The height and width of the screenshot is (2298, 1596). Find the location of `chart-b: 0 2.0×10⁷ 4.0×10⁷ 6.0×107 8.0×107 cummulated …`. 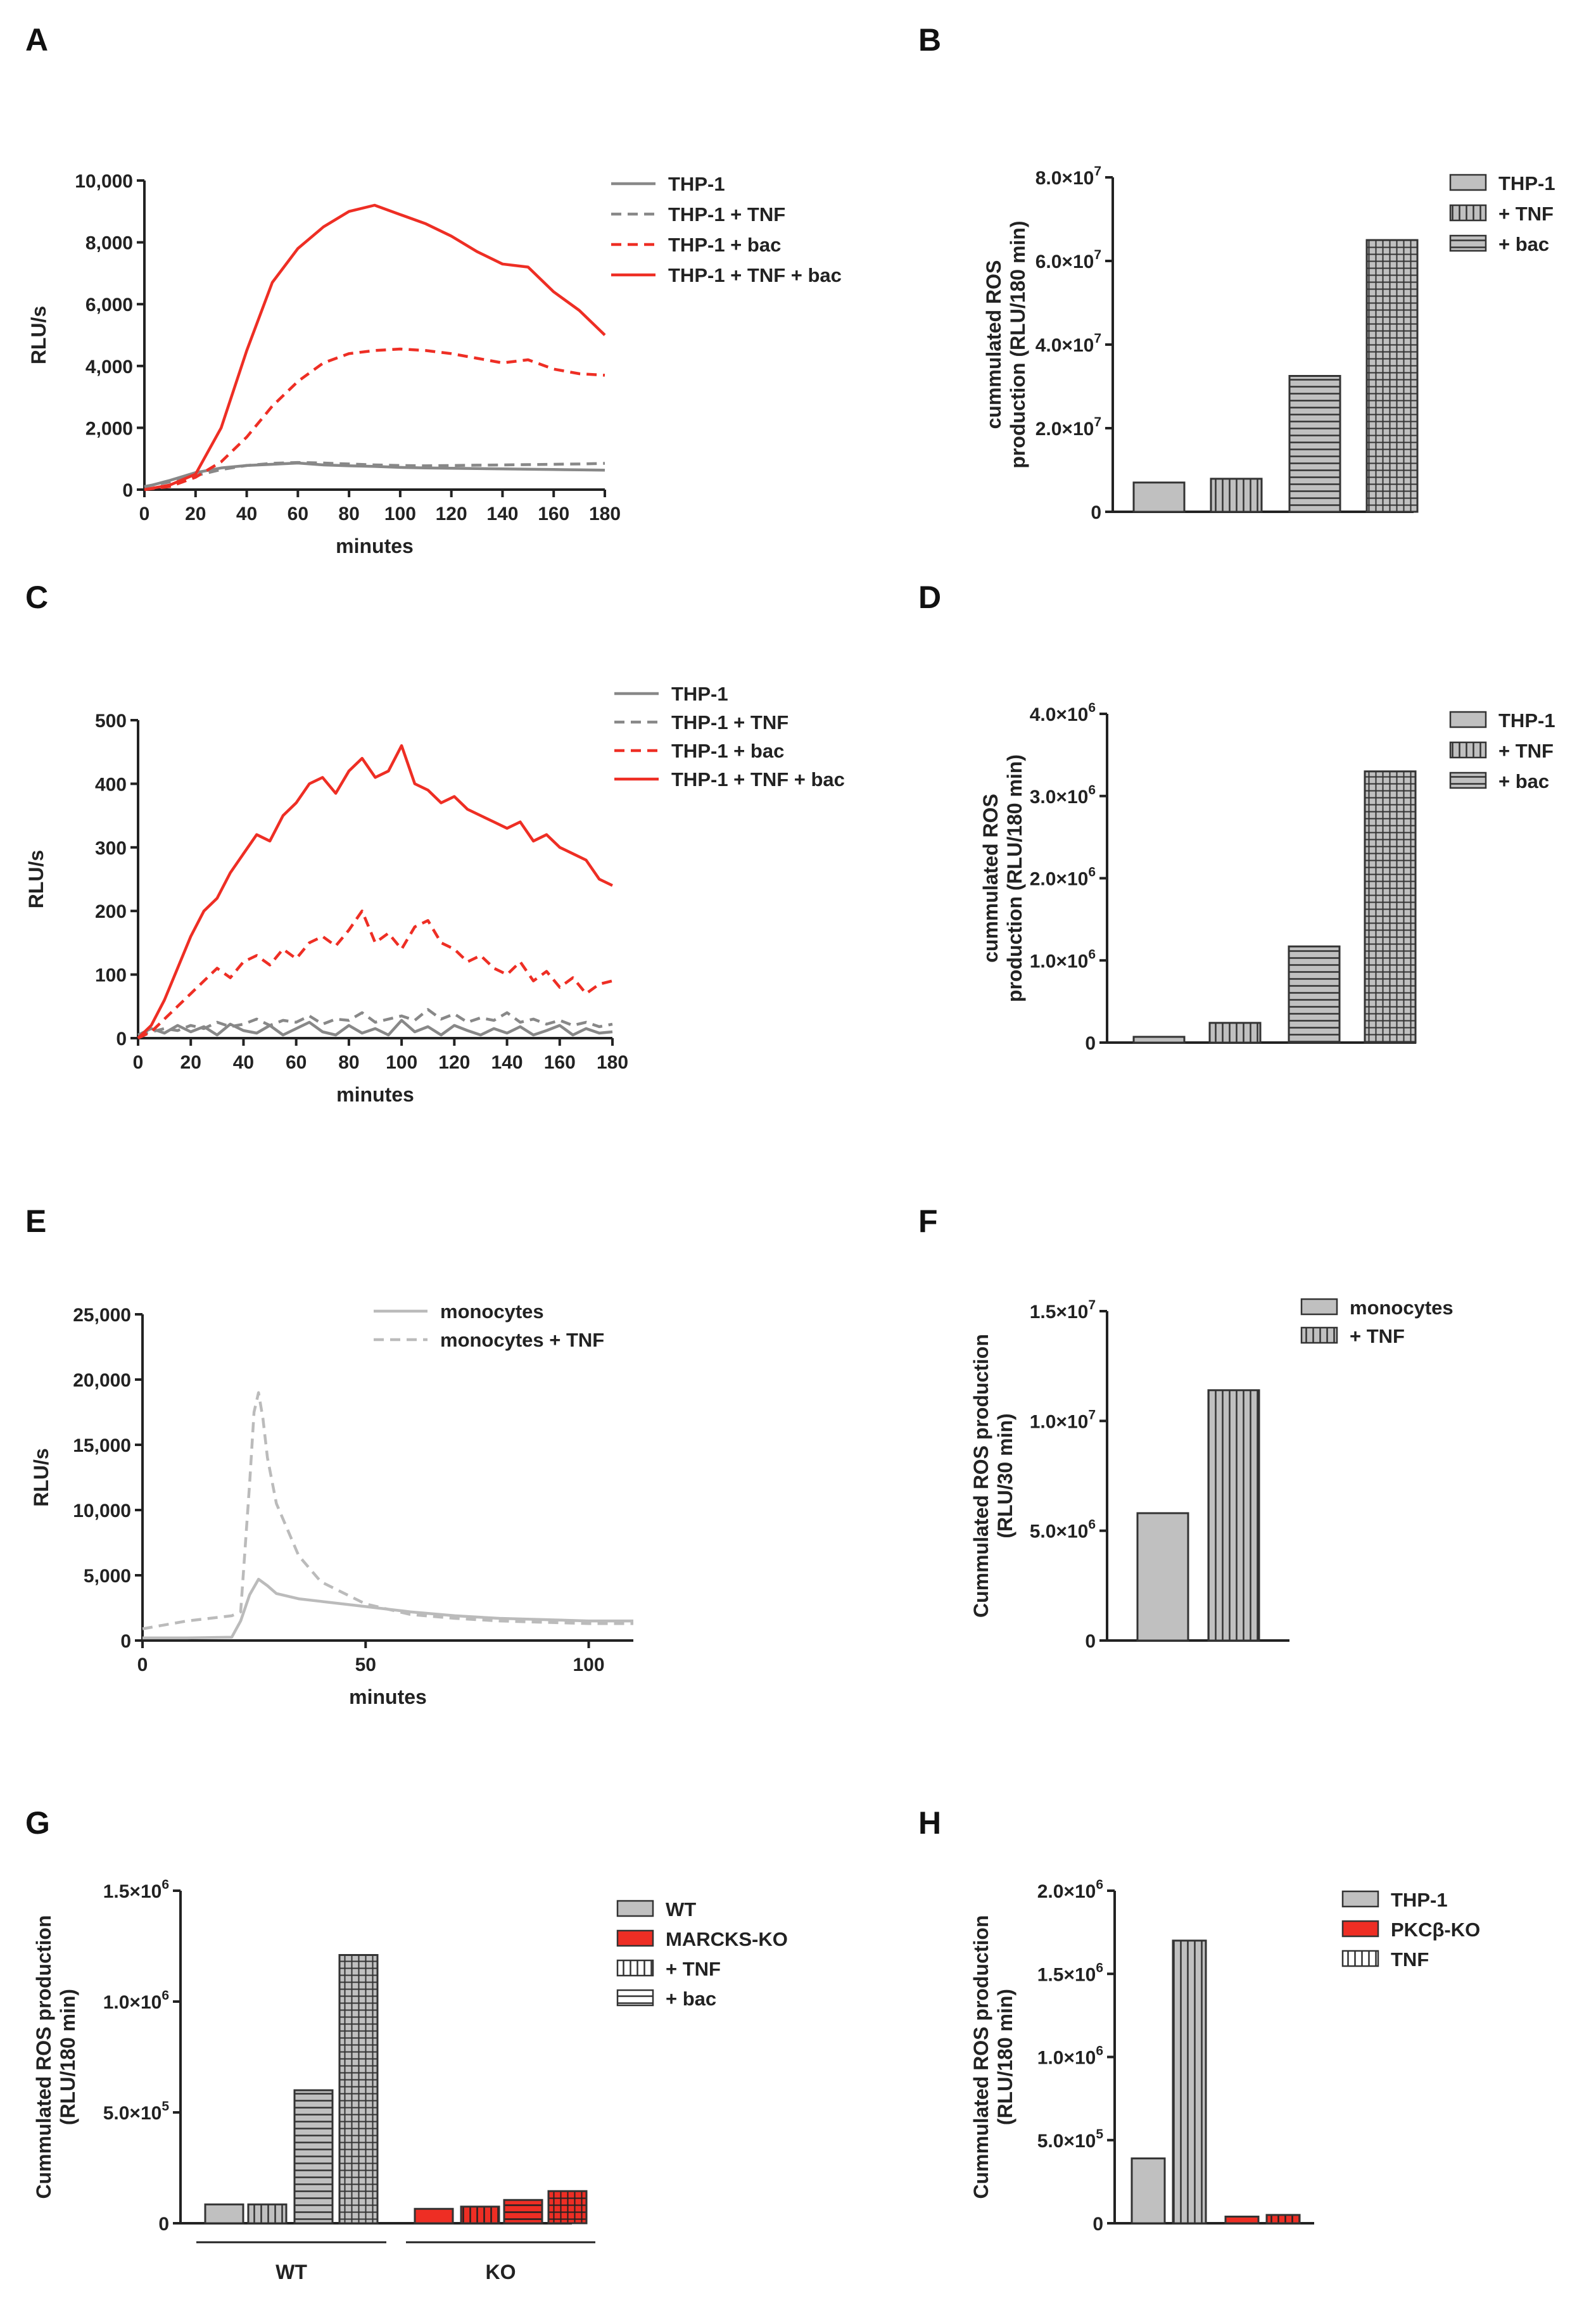

chart-b: 0 2.0×10⁷ 4.0×10⁷ 6.0×107 8.0×107 cummulated … is located at coordinates (1268, 343).